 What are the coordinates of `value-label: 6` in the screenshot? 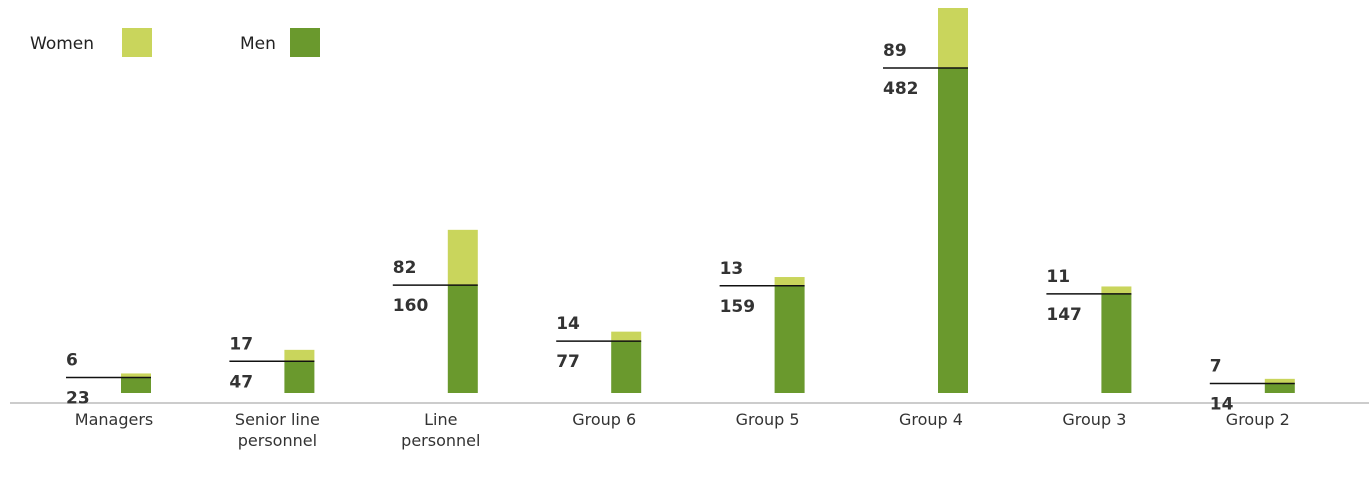 It's located at (72, 360).